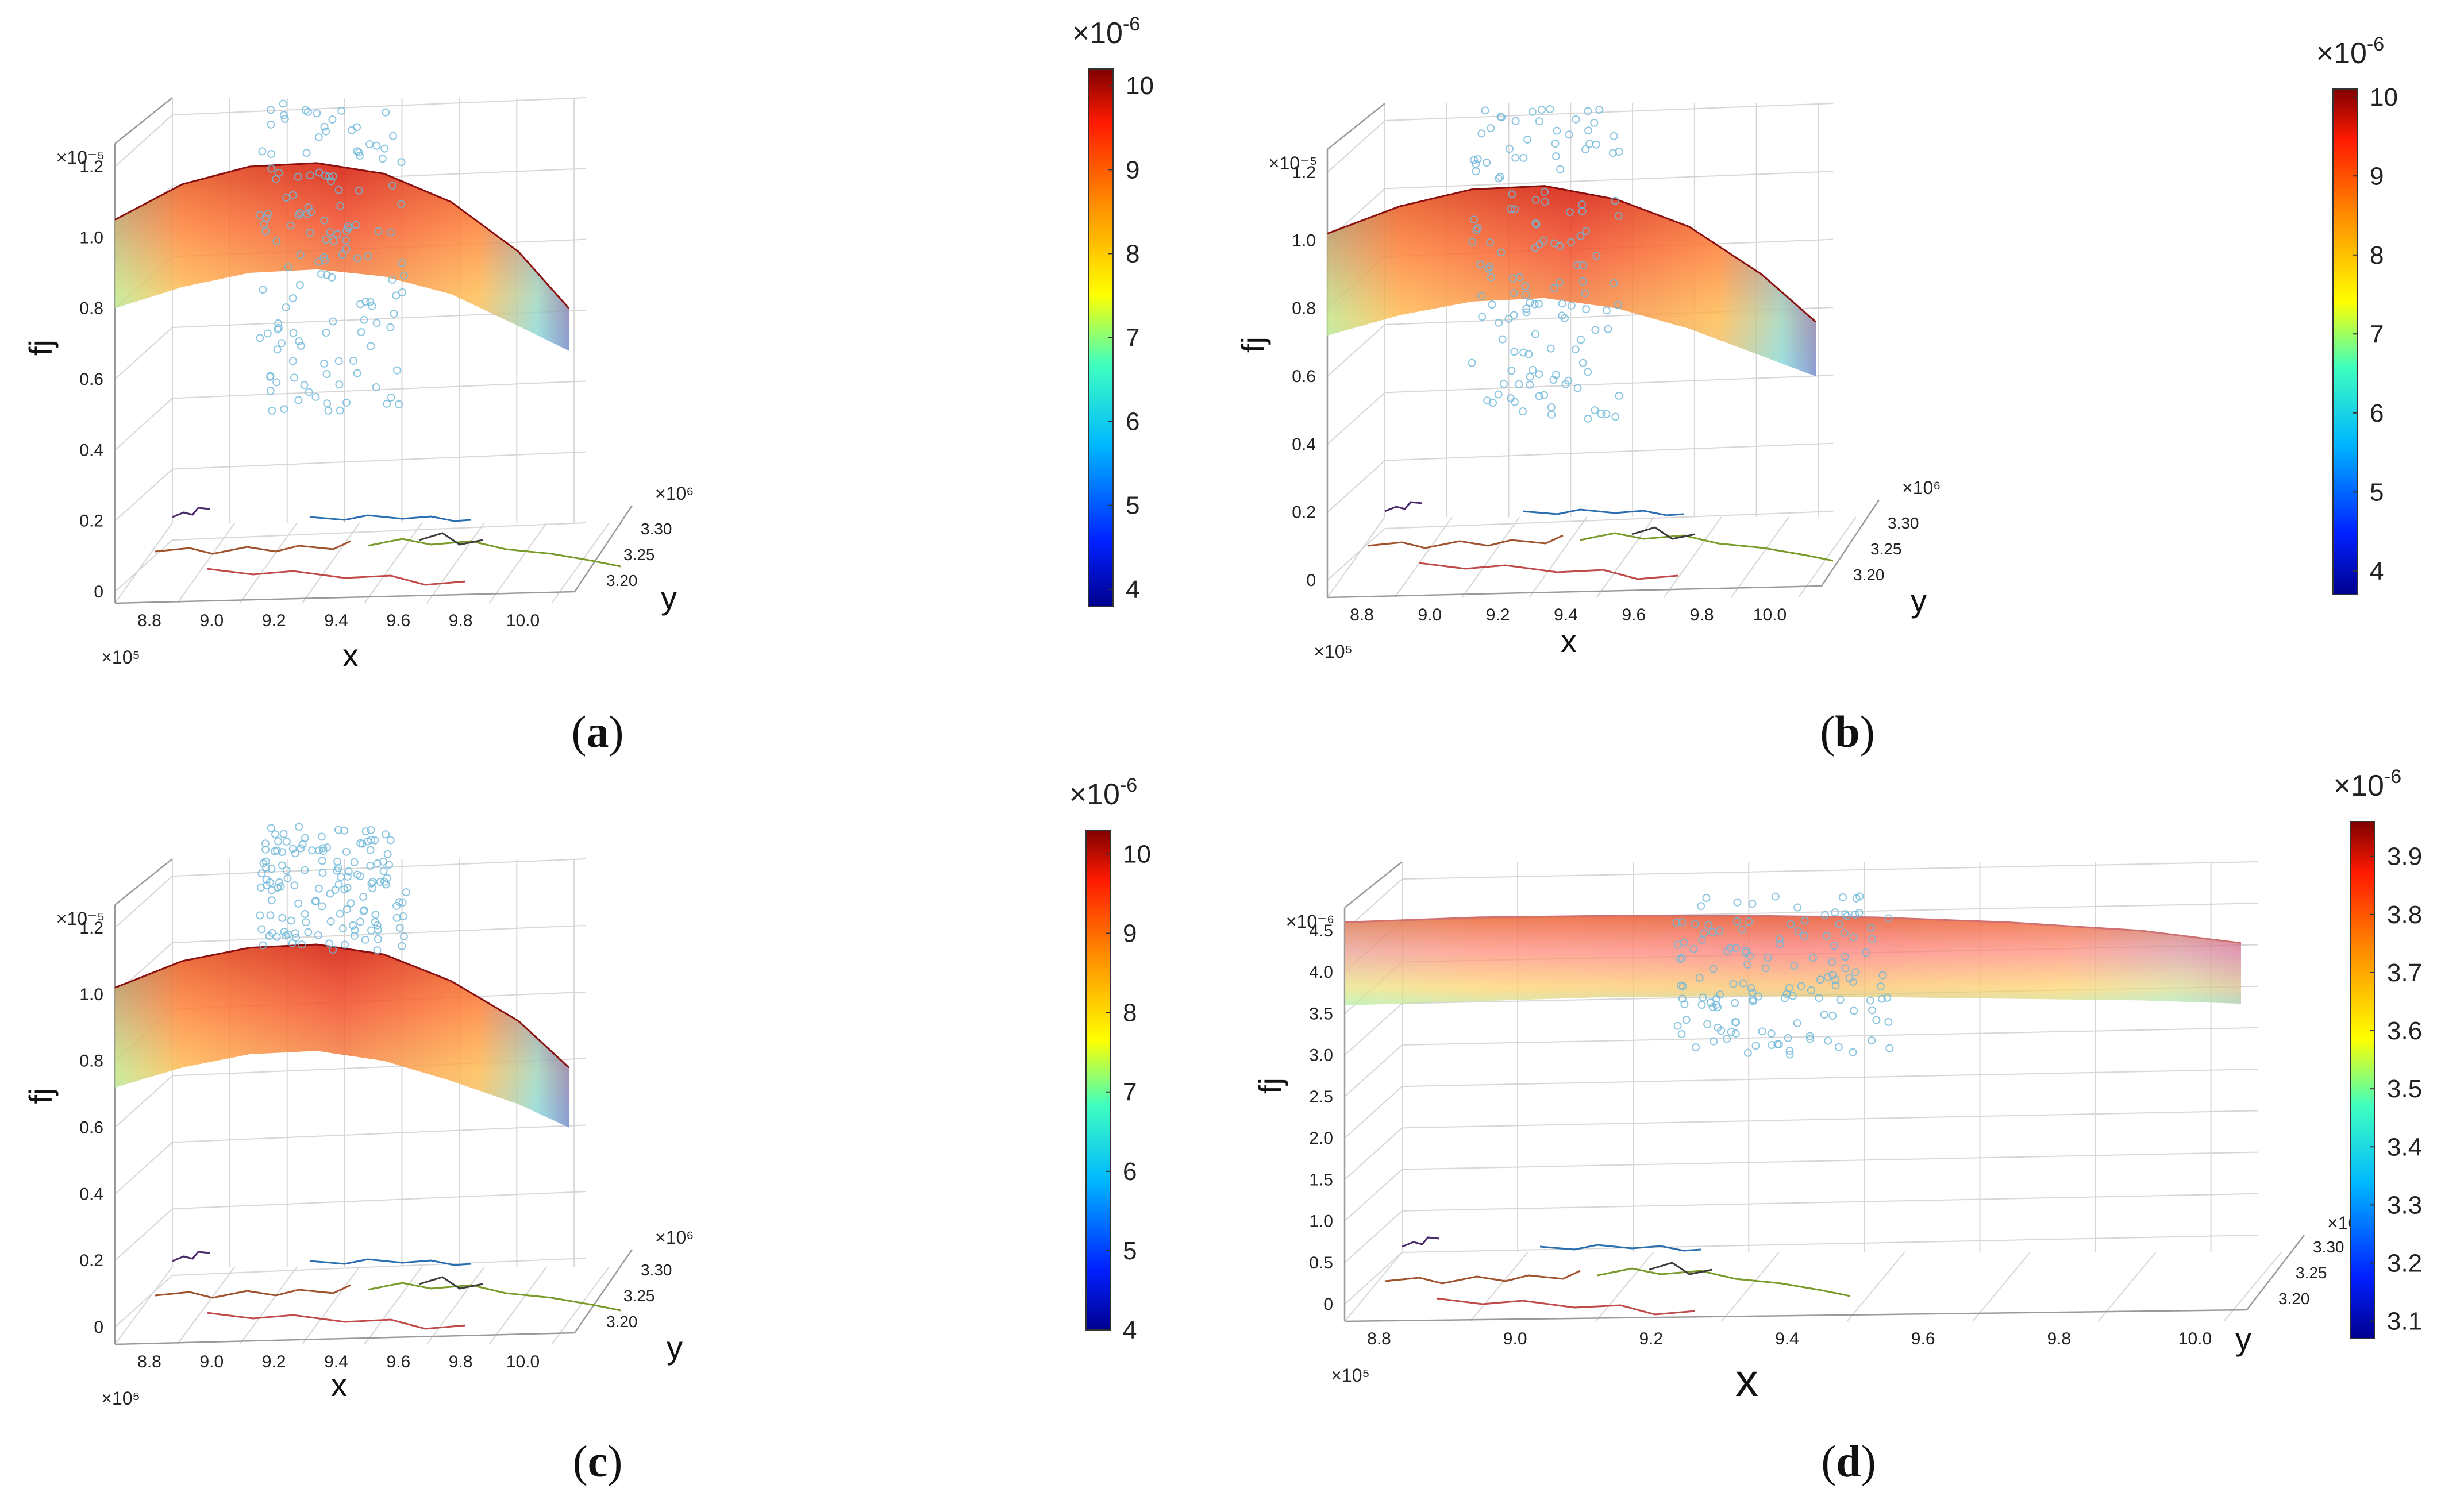 The width and height of the screenshot is (2464, 1500). Describe the element at coordinates (2294, 1299) in the screenshot. I see `y-tick-label: 3.20` at that location.